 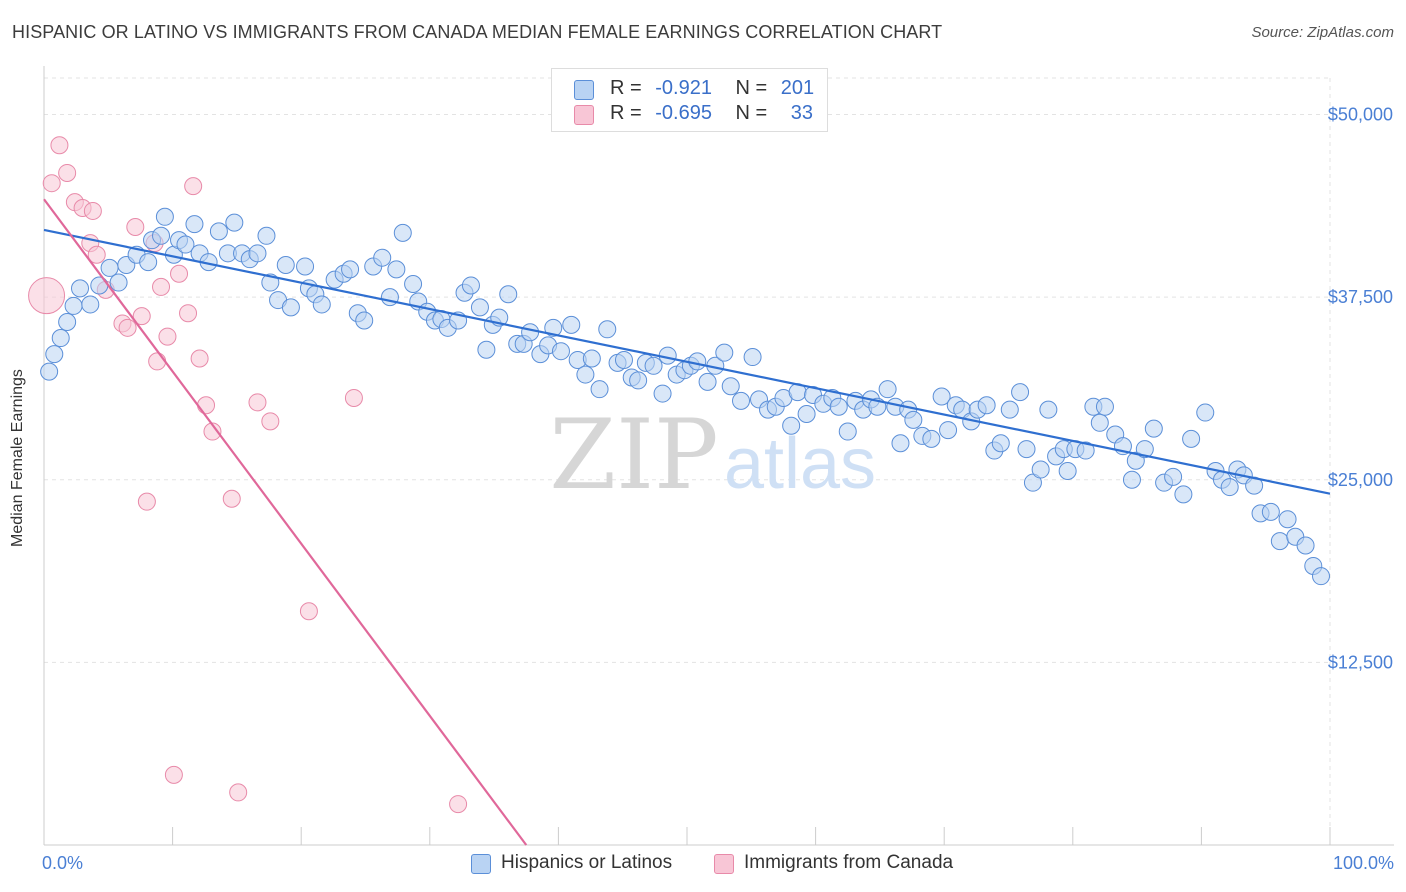 I want to click on n-value: 201, so click(x=797, y=88).